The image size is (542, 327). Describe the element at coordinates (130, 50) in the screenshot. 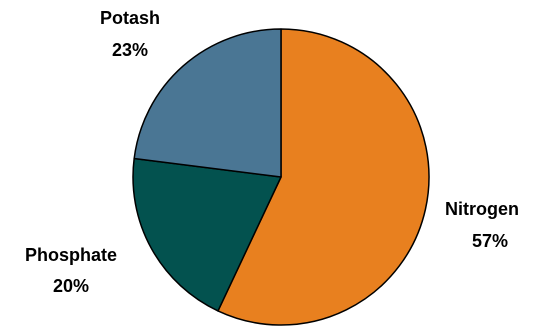

I see `slice-value-potash: 23%` at that location.